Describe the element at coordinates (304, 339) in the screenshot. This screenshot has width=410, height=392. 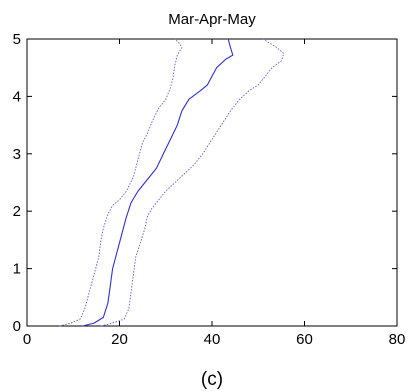
I see `x-tick-label: 60` at that location.